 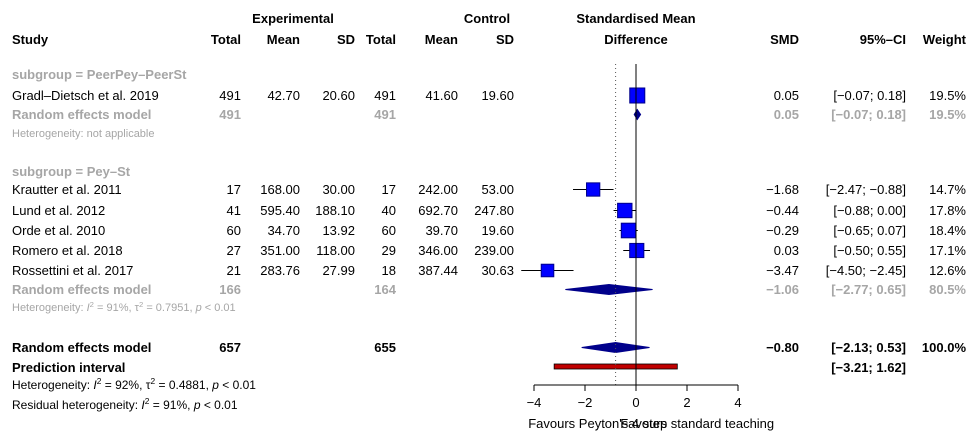 What do you see at coordinates (72, 270) in the screenshot?
I see `study-name: Rossettini et al. 2017` at bounding box center [72, 270].